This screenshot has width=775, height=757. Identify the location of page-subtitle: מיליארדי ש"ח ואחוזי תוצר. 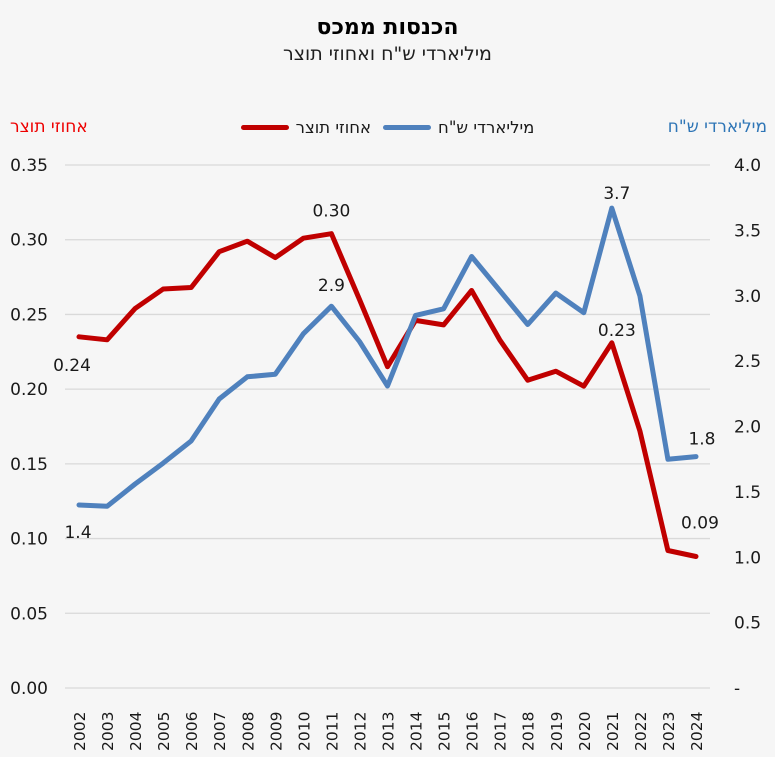
(387, 53).